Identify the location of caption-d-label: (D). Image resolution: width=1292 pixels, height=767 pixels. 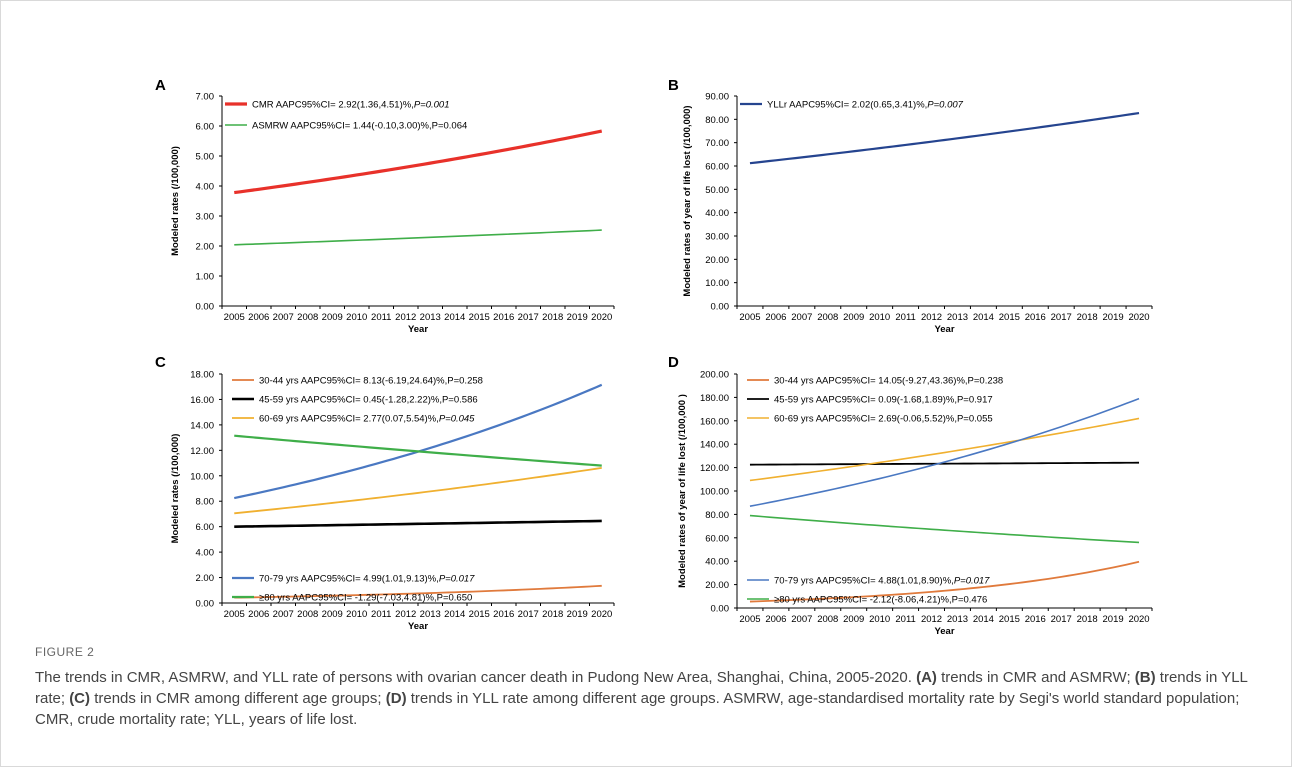
(396, 698).